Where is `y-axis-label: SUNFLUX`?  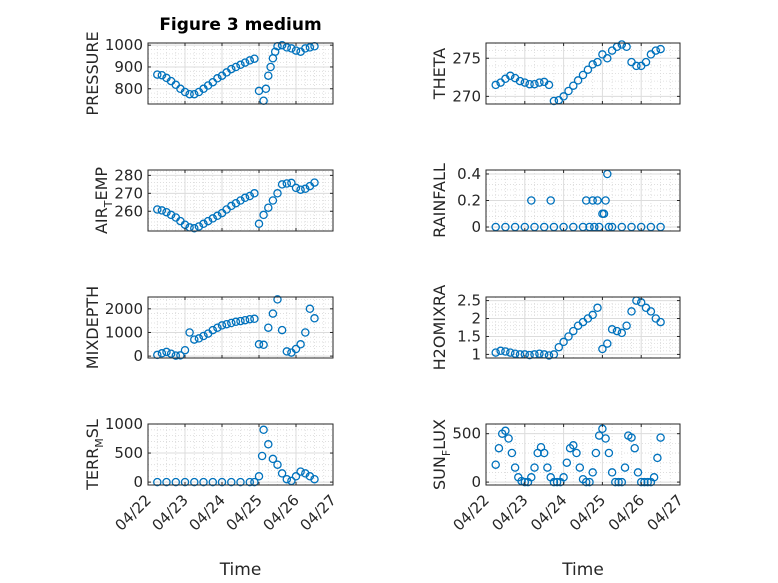
y-axis-label: SUNFLUX is located at coordinates (441, 454).